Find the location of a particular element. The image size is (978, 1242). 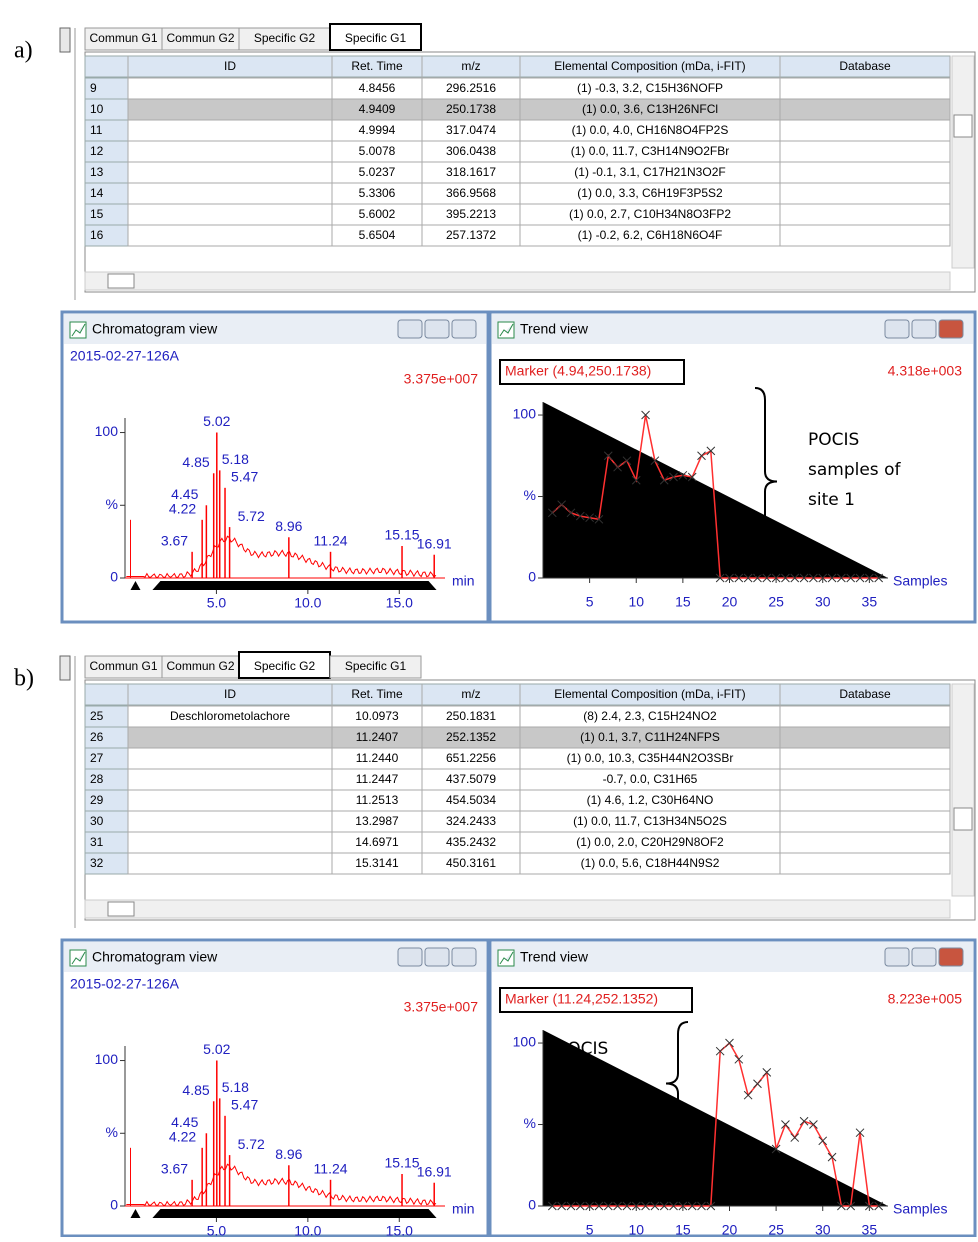

cell: 324.2433 is located at coordinates (471, 821).